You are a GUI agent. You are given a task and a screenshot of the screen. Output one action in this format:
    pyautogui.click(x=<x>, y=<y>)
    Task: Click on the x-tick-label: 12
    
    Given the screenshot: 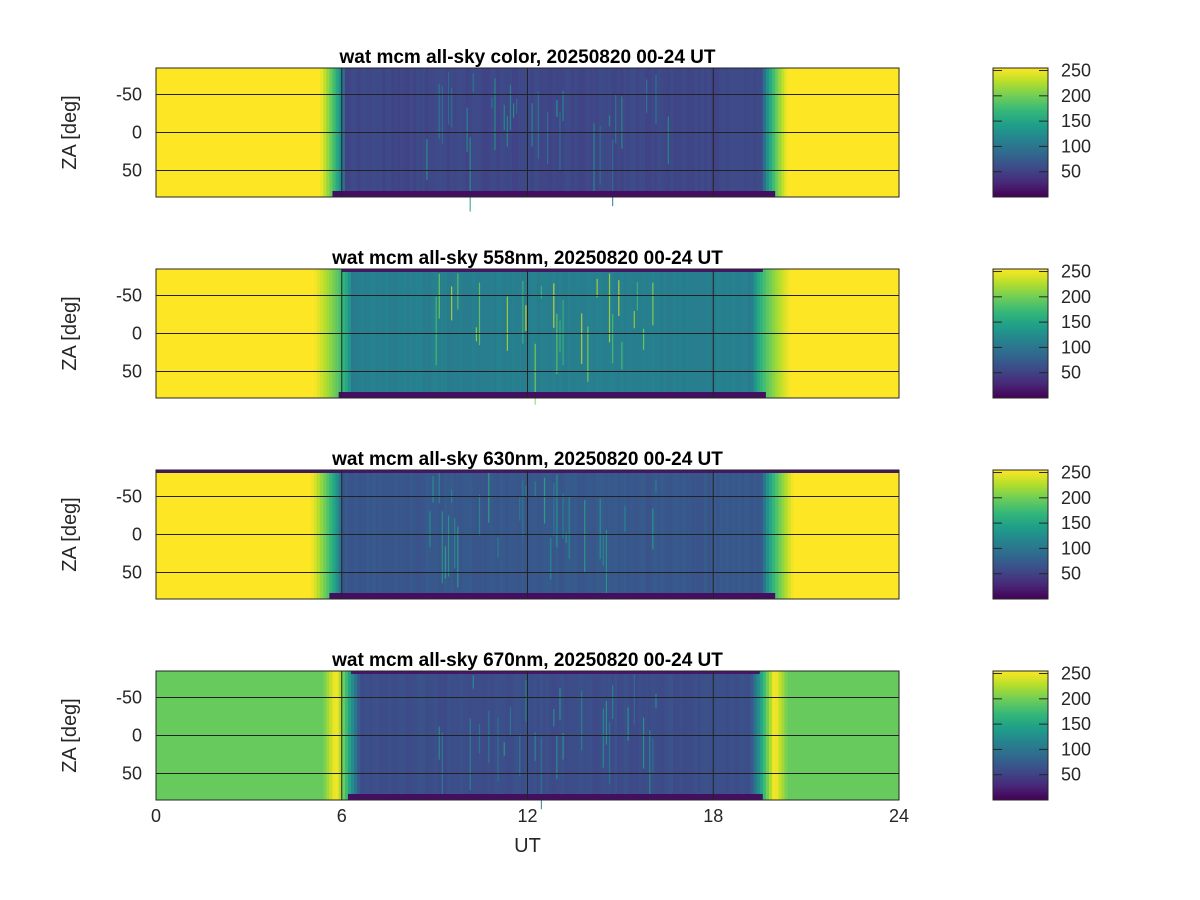 What is the action you would take?
    pyautogui.click(x=527, y=816)
    